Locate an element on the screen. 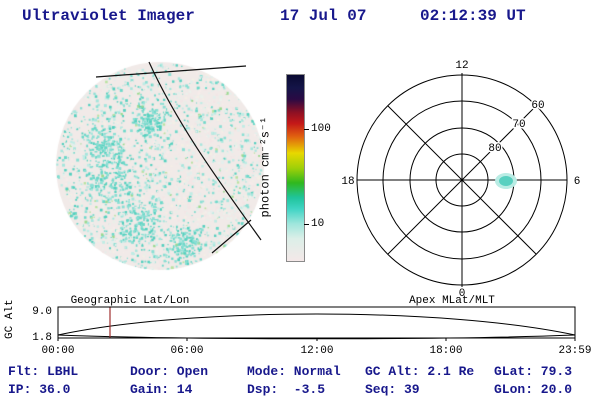 This screenshot has height=400, width=600. mlat-label-80: 80 is located at coordinates (494, 149).